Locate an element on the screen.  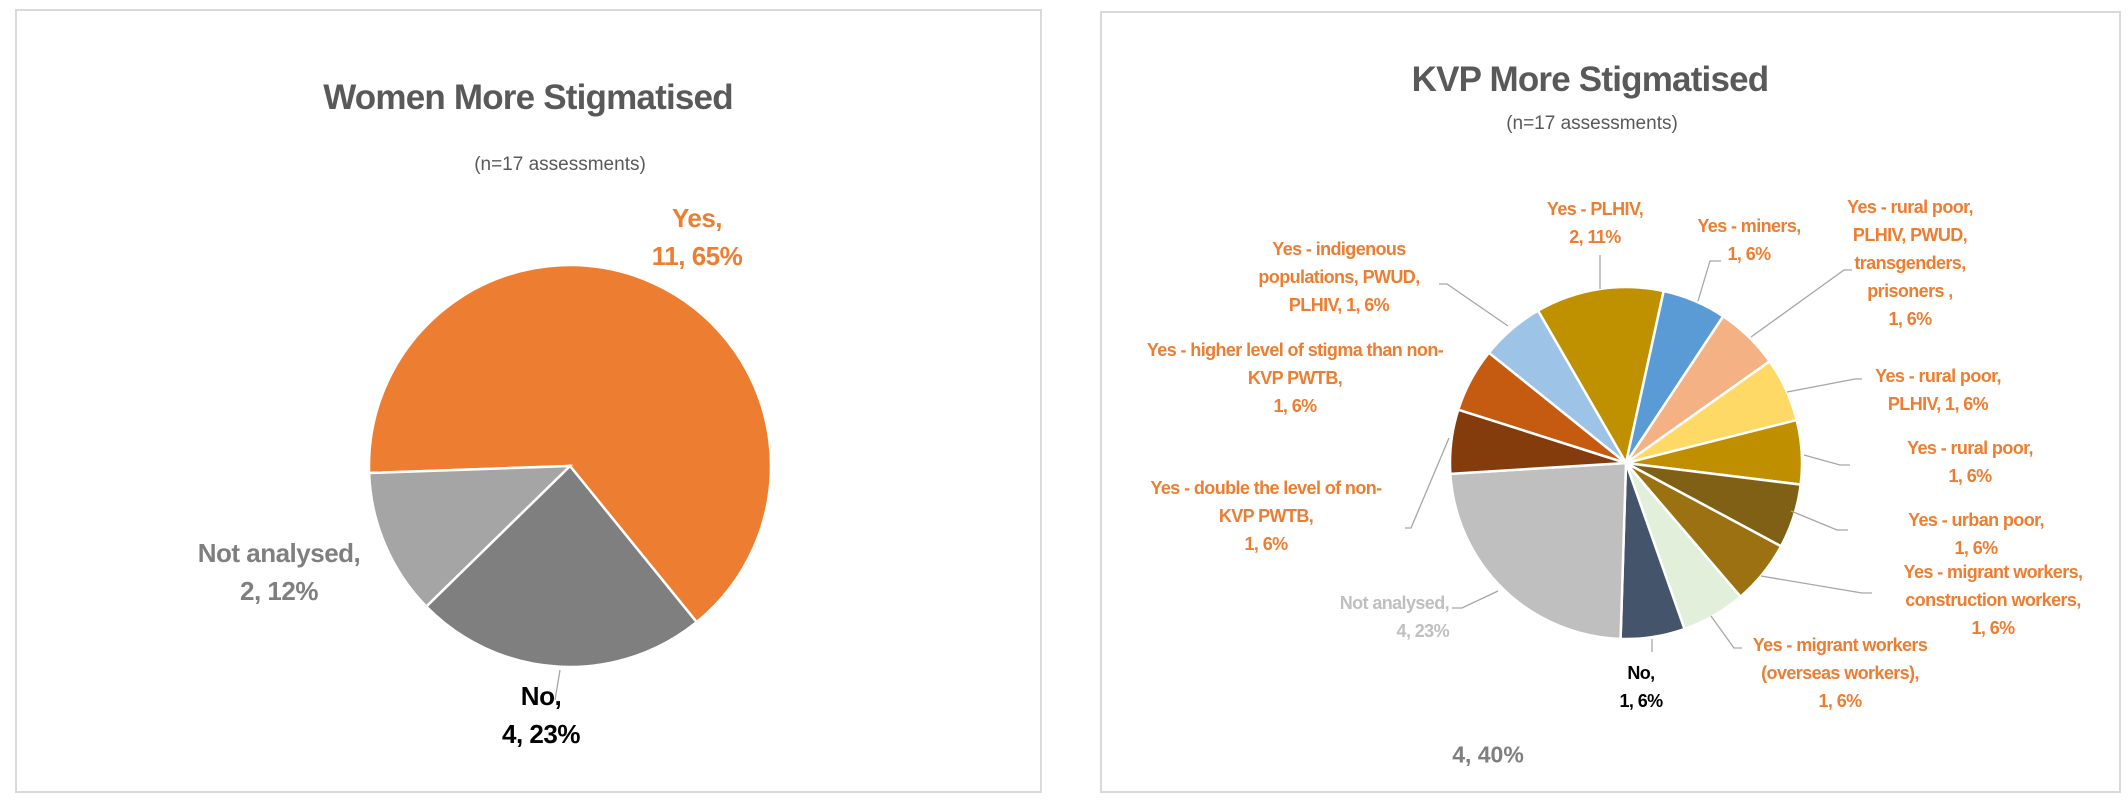
data-label-line: (overseas workers), is located at coordinates (1840, 673).